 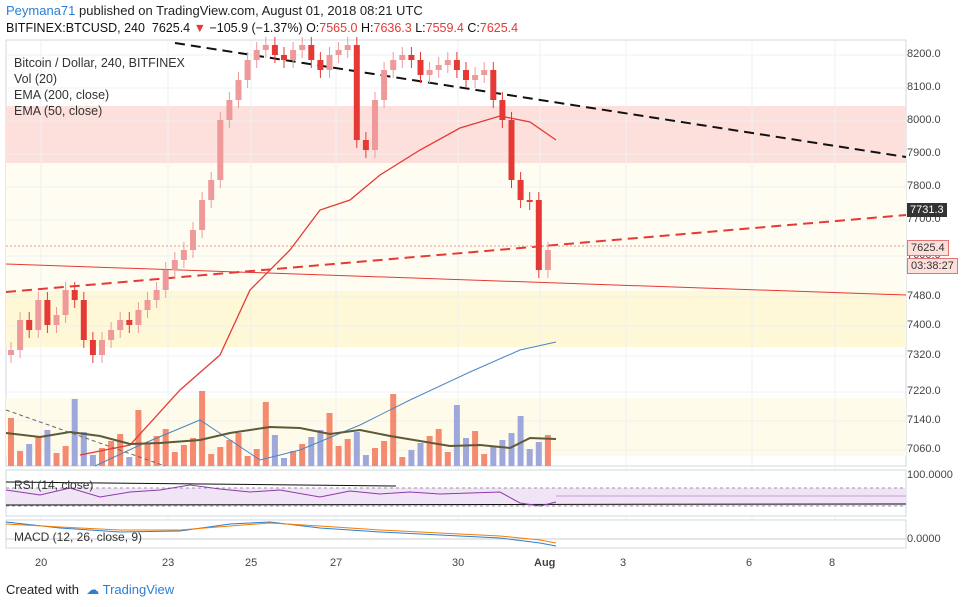 I want to click on signal-line, so click(x=281, y=533).